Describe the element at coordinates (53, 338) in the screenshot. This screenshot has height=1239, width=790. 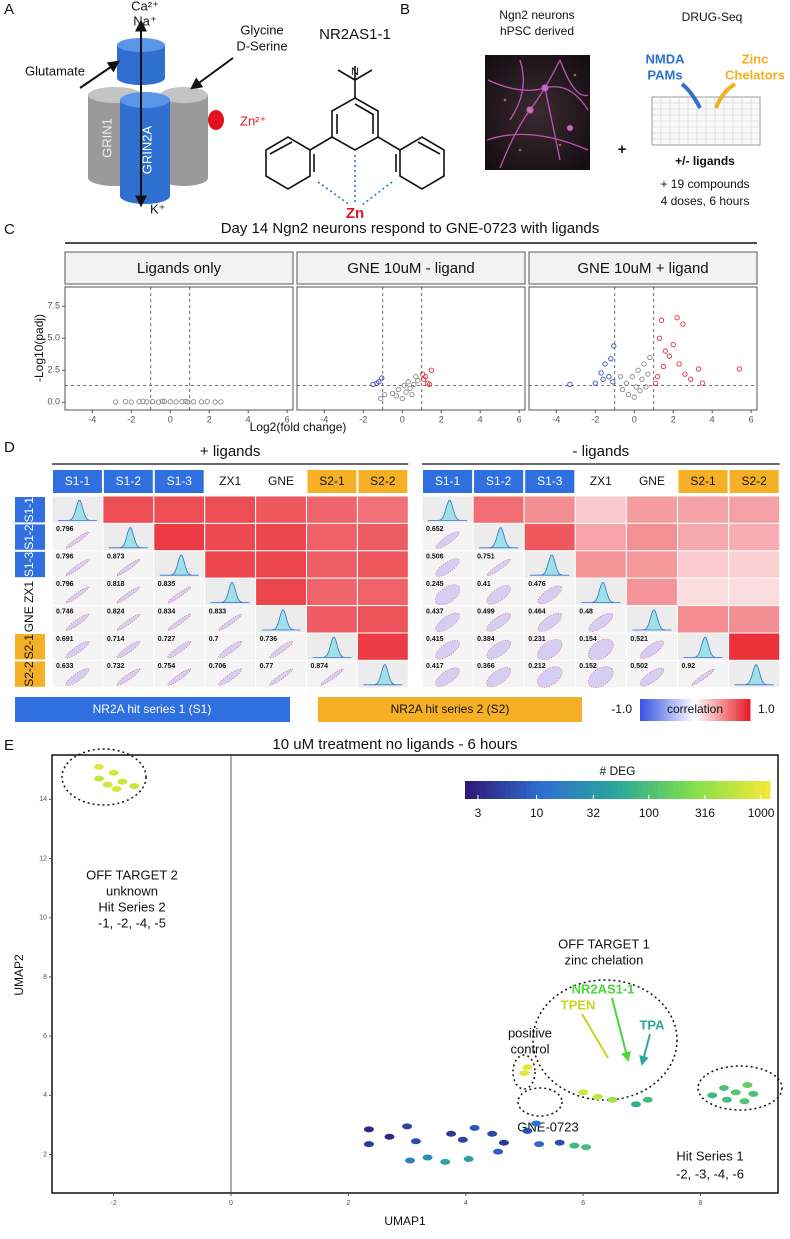
I see `y-tick-label: 5.0` at that location.